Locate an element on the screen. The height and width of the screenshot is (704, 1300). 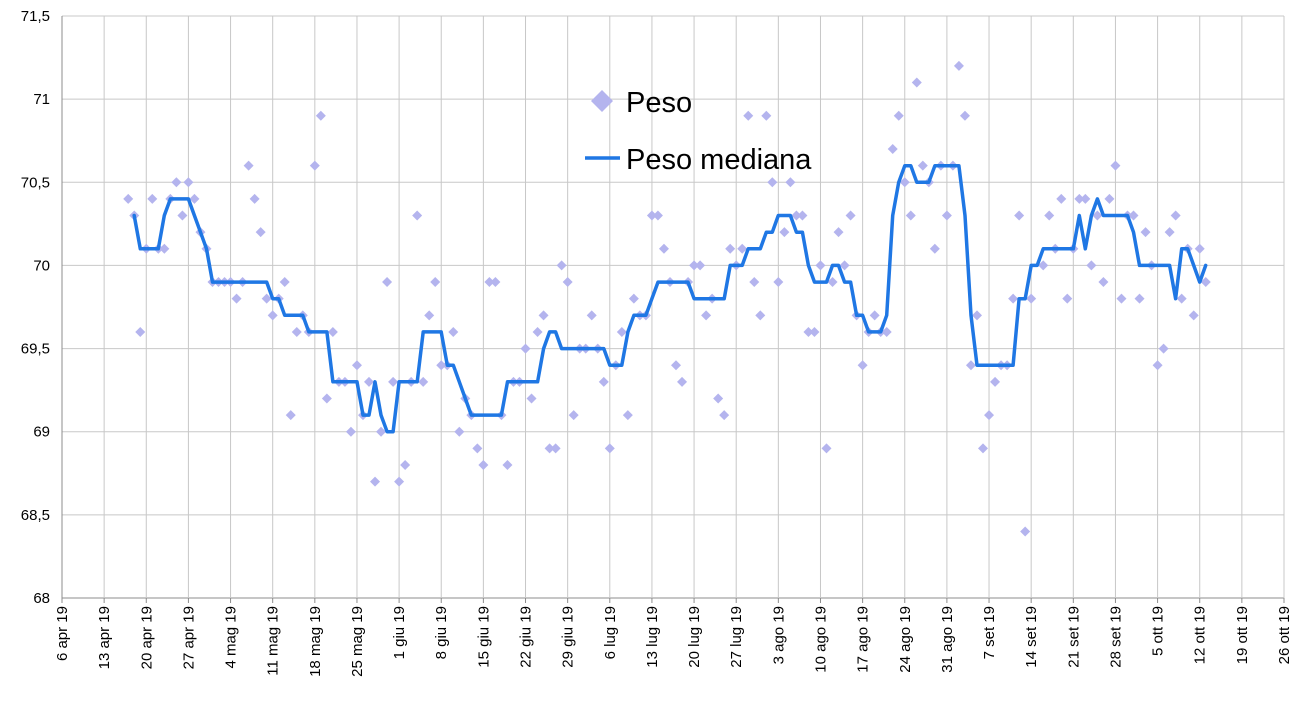
x-tick-label: 15 giu 19 is located at coordinates (483, 637).